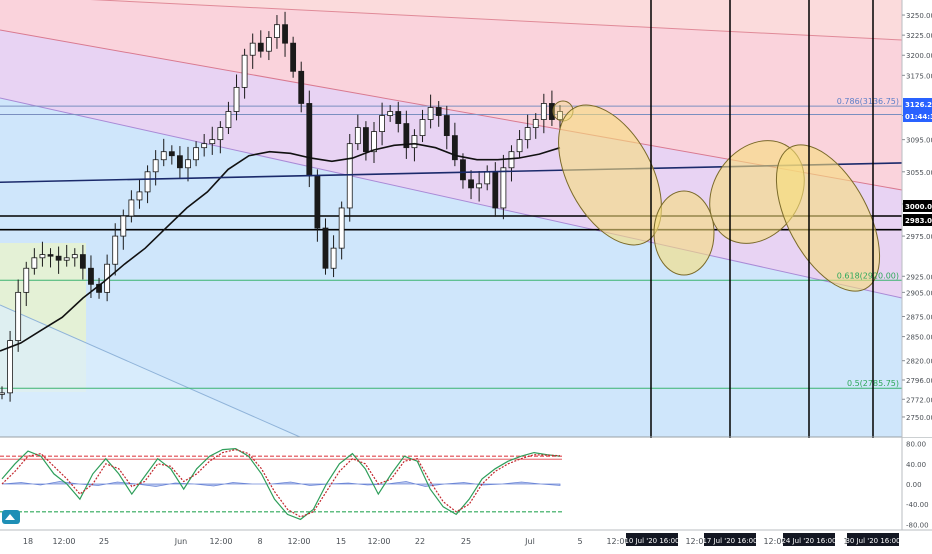  I want to click on channel-line-top, so click(496, 20).